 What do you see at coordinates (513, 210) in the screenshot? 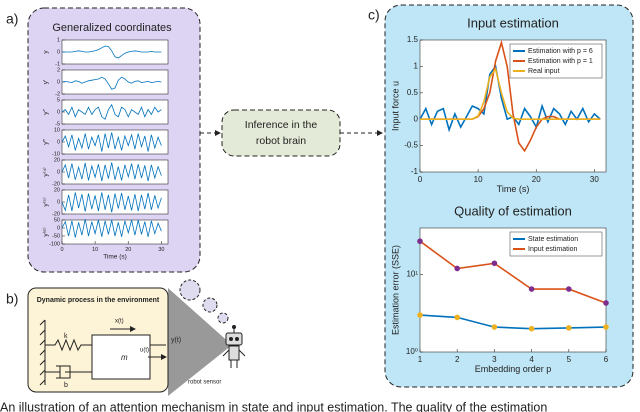
I see `chart-title: Quality of estimation` at bounding box center [513, 210].